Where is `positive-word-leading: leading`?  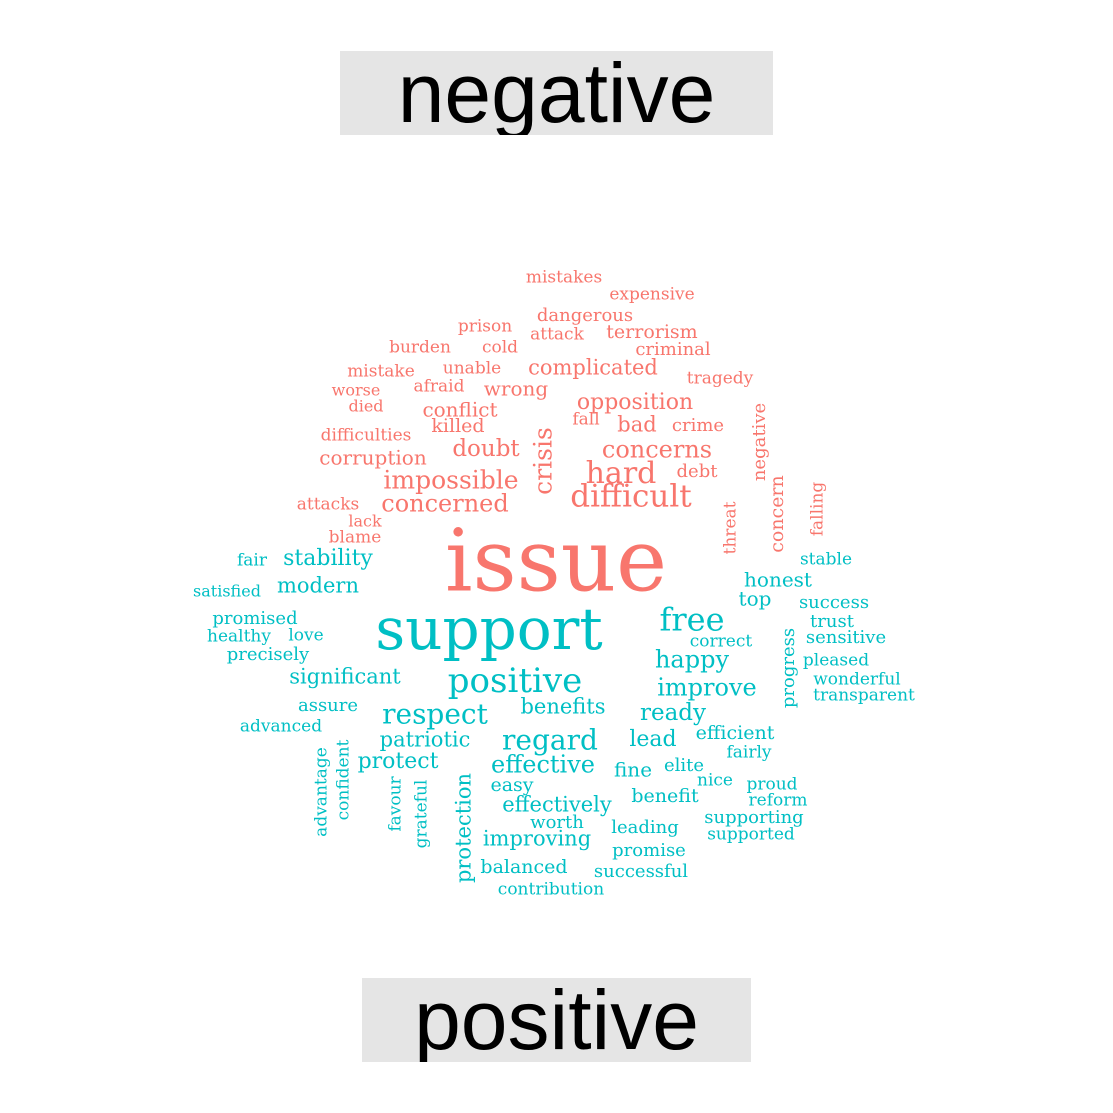 positive-word-leading: leading is located at coordinates (645, 827).